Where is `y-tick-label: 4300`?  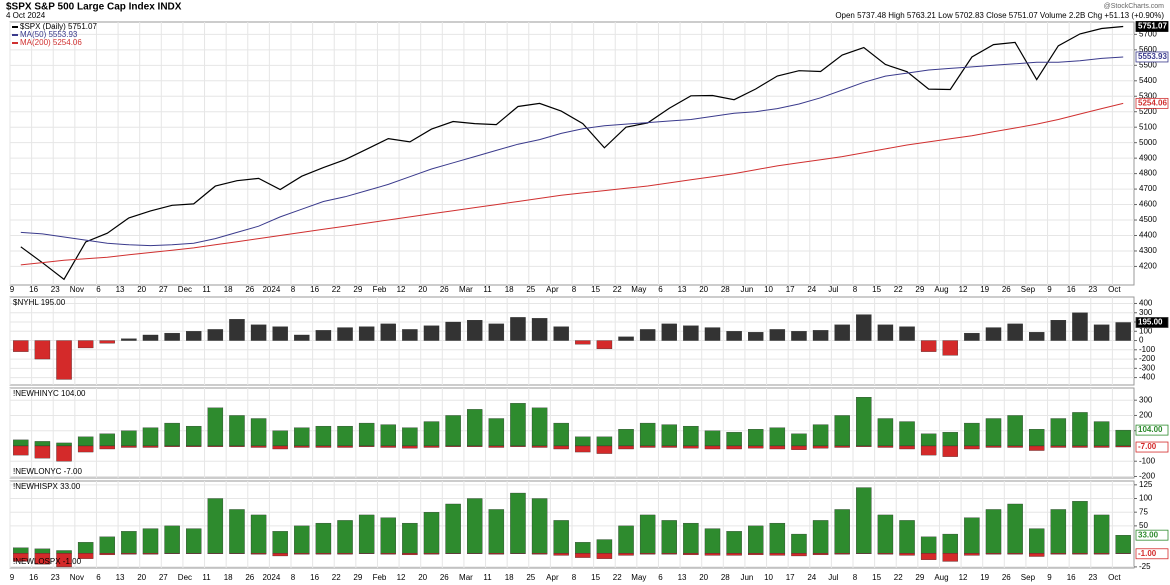
y-tick-label: 4300 is located at coordinates (1148, 250).